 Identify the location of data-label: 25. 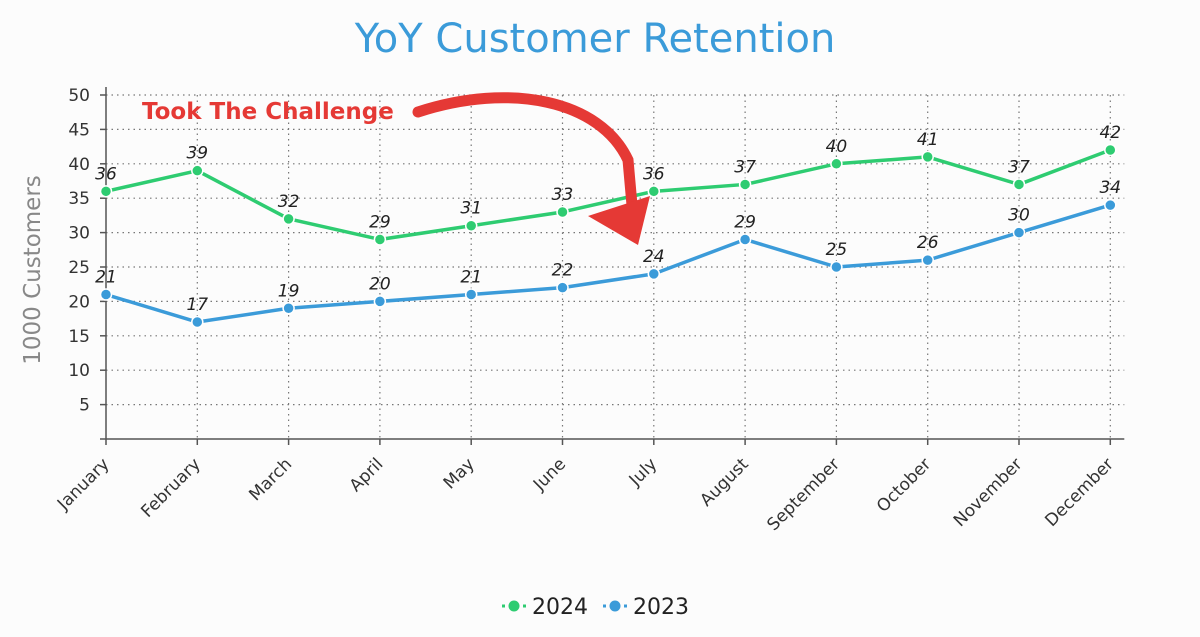
(837, 250).